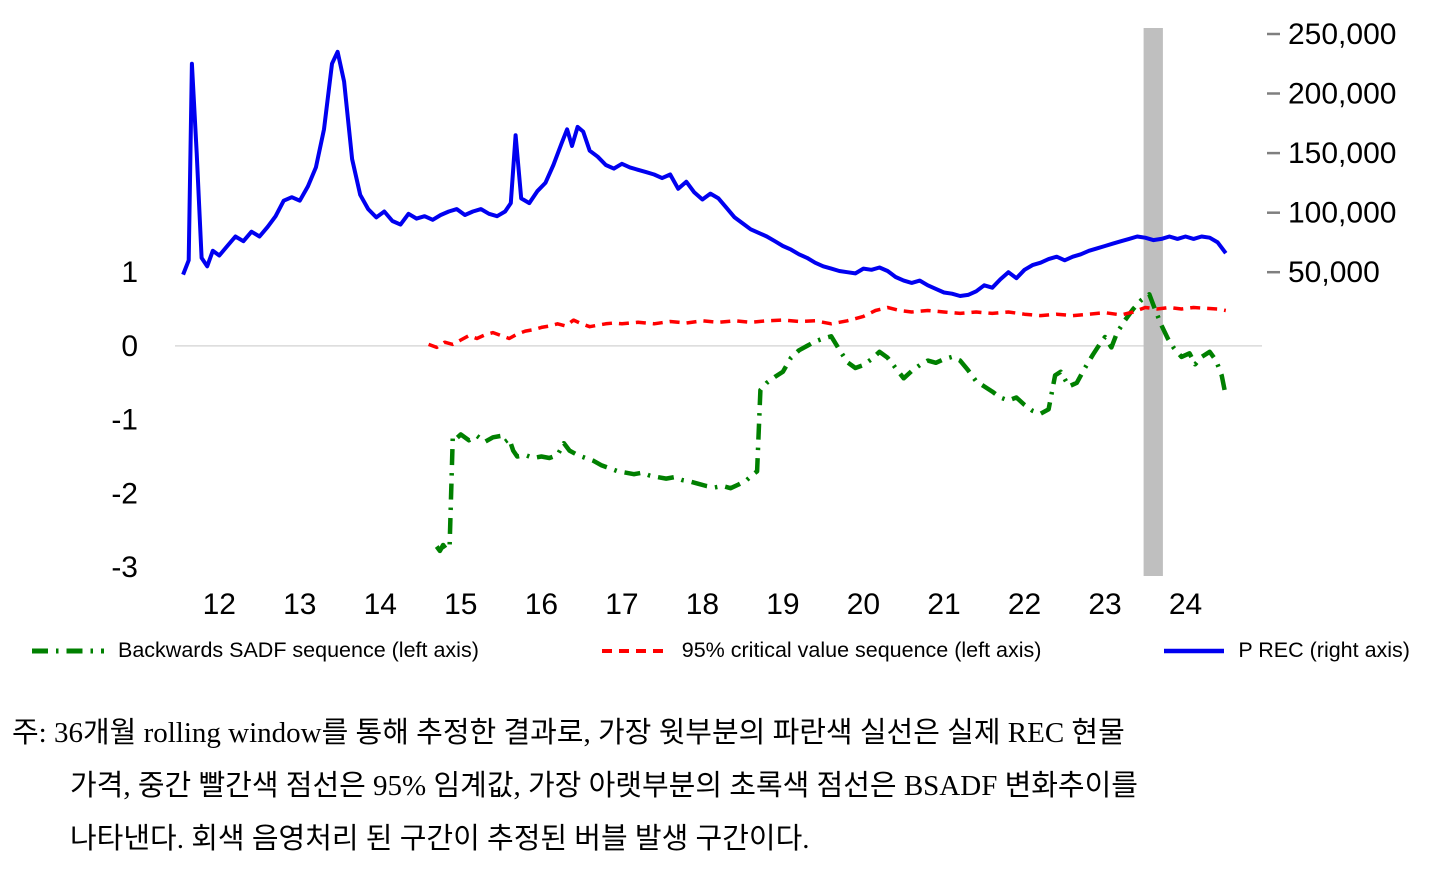 Image resolution: width=1440 pixels, height=894 pixels. What do you see at coordinates (1334, 272) in the screenshot?
I see `right-axis-tick-label: 50,000` at bounding box center [1334, 272].